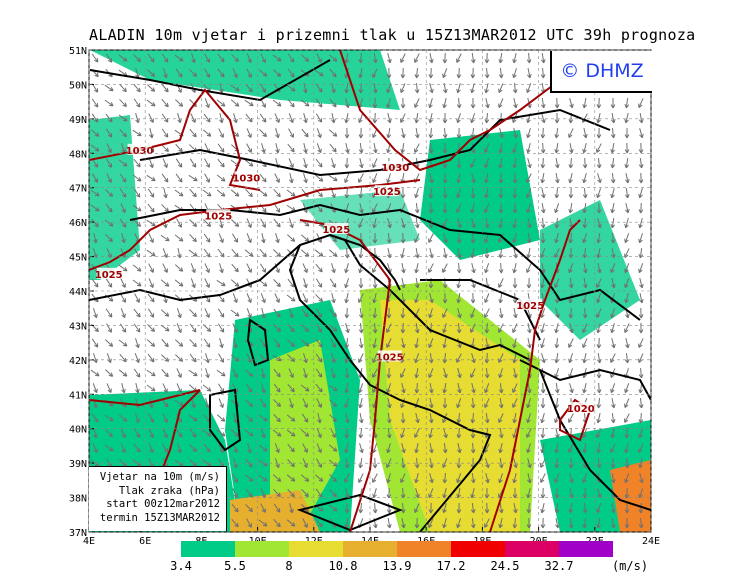 The image size is (740, 582). I want to click on isobar-label: 1025, so click(218, 216).